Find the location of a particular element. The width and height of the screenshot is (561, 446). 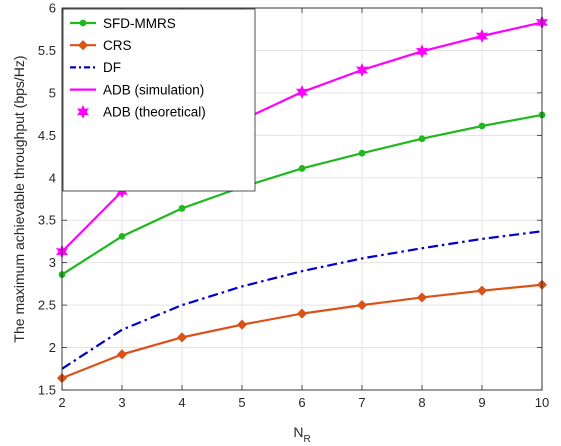

legend-label-df: DF is located at coordinates (112, 67).